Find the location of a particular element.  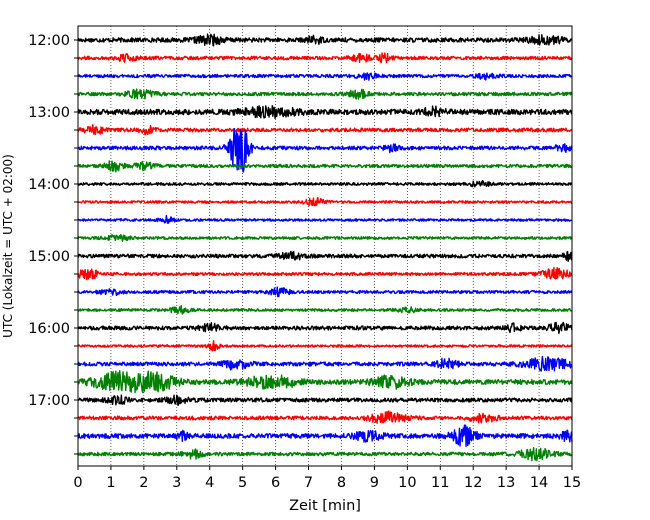

x-tick-label: 3 is located at coordinates (176, 483).